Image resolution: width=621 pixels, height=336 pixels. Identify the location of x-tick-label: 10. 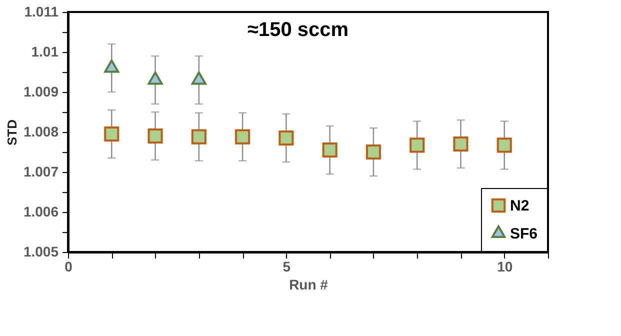
(505, 266).